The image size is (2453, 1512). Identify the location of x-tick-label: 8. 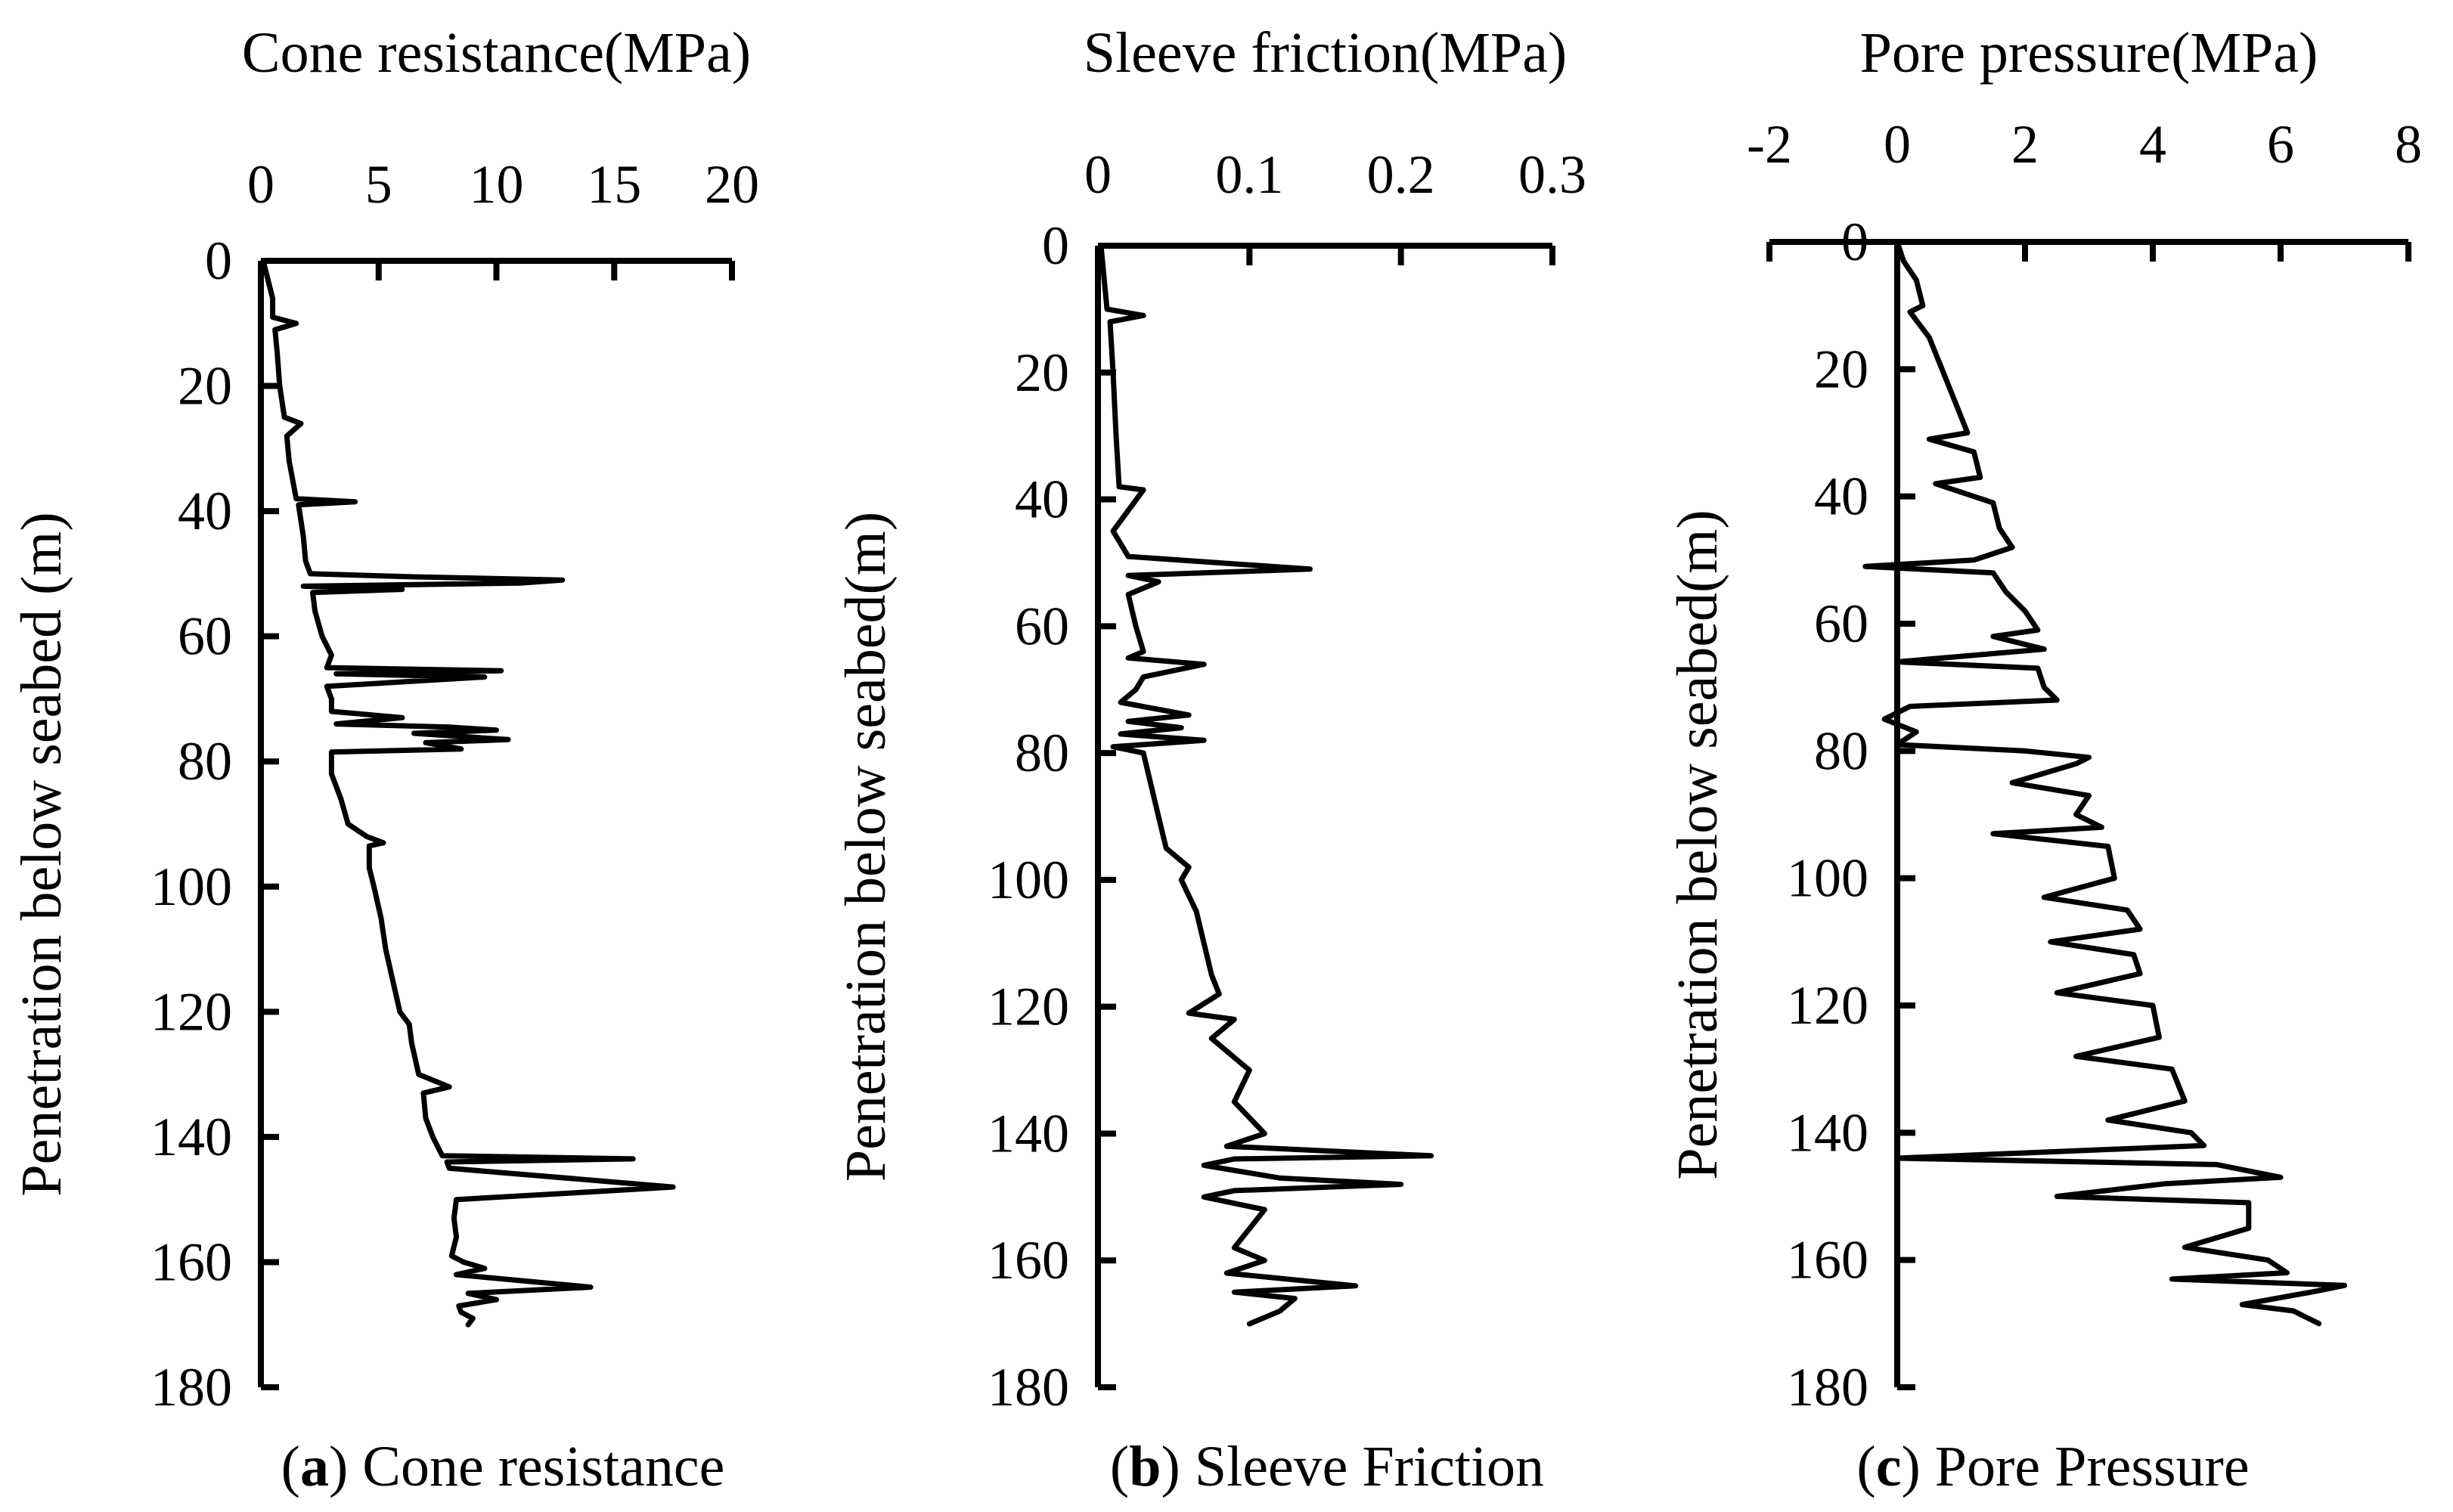
(2408, 144).